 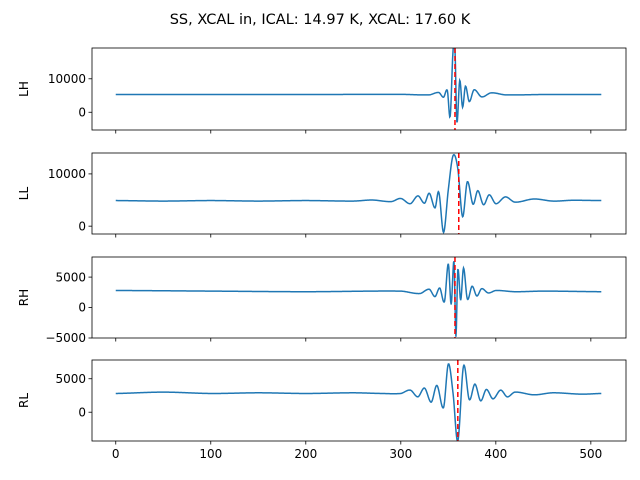 I want to click on series-line-ll, so click(x=358, y=193).